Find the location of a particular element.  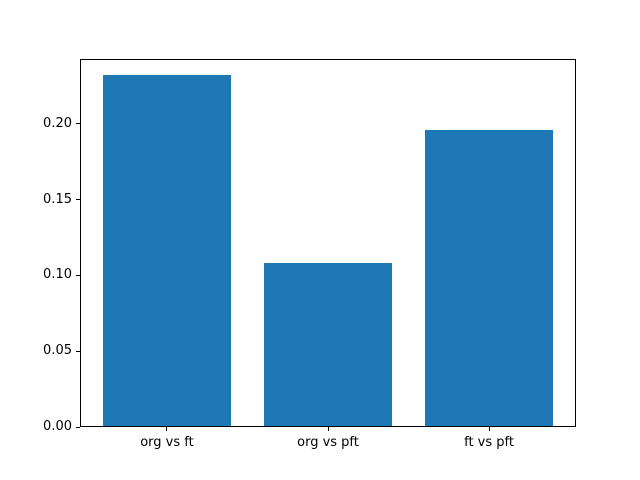

y-tick-label: 0.15 is located at coordinates (57, 199).